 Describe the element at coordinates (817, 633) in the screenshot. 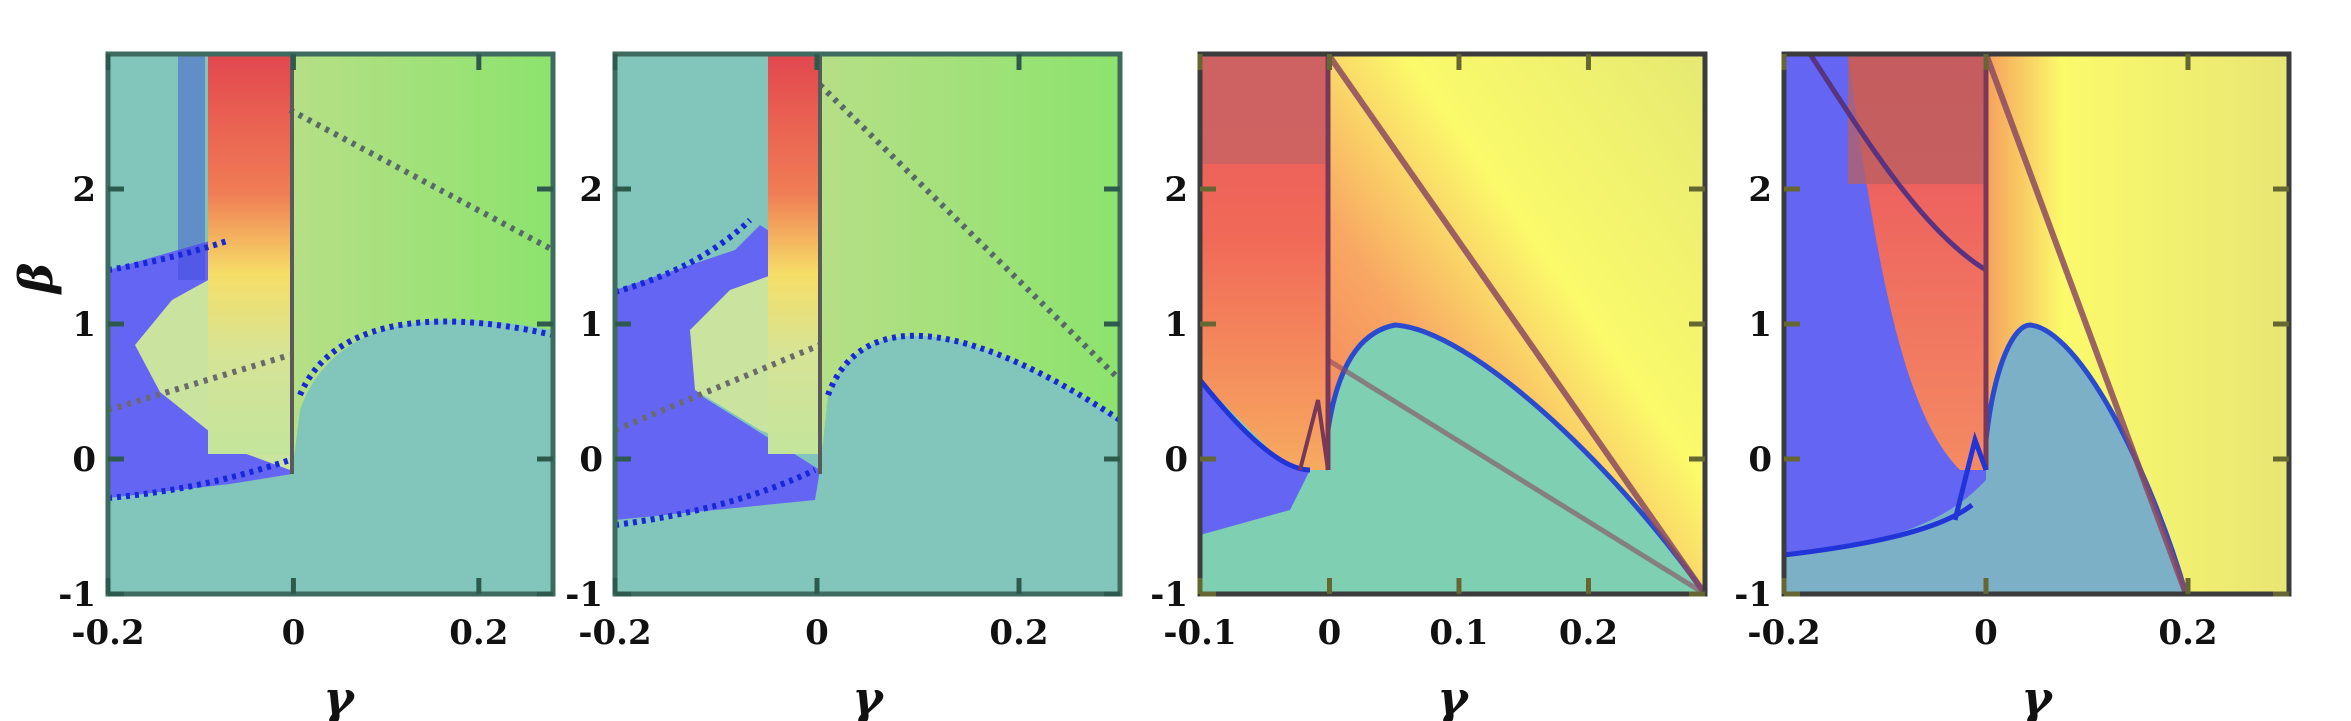

I see `panel-2-xtick-label-1: 0` at that location.